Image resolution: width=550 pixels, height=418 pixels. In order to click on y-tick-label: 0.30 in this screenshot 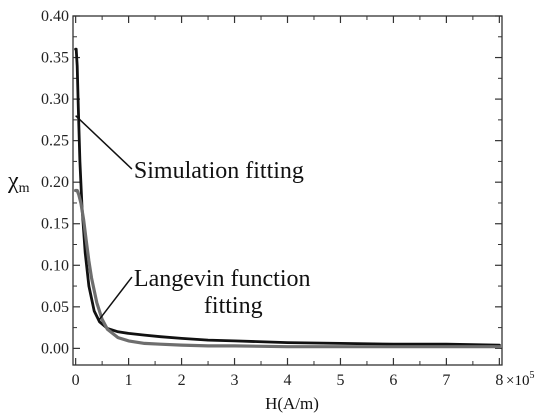, I will do `click(55, 99)`.